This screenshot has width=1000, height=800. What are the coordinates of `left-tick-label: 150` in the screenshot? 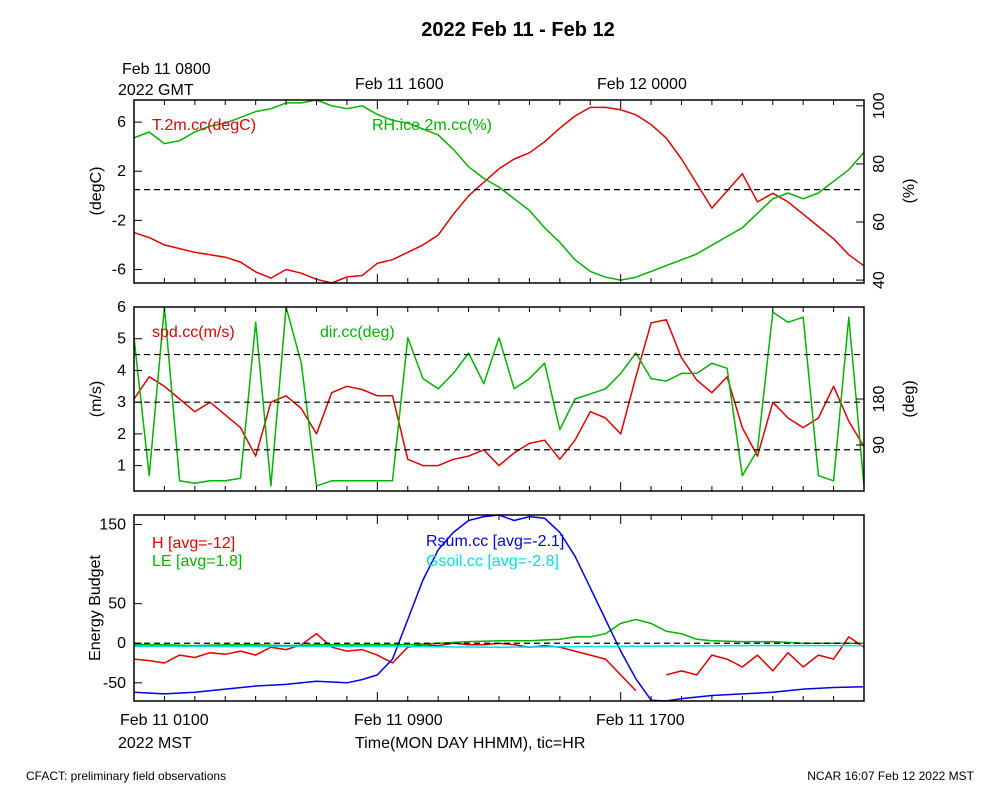 It's located at (112, 524).